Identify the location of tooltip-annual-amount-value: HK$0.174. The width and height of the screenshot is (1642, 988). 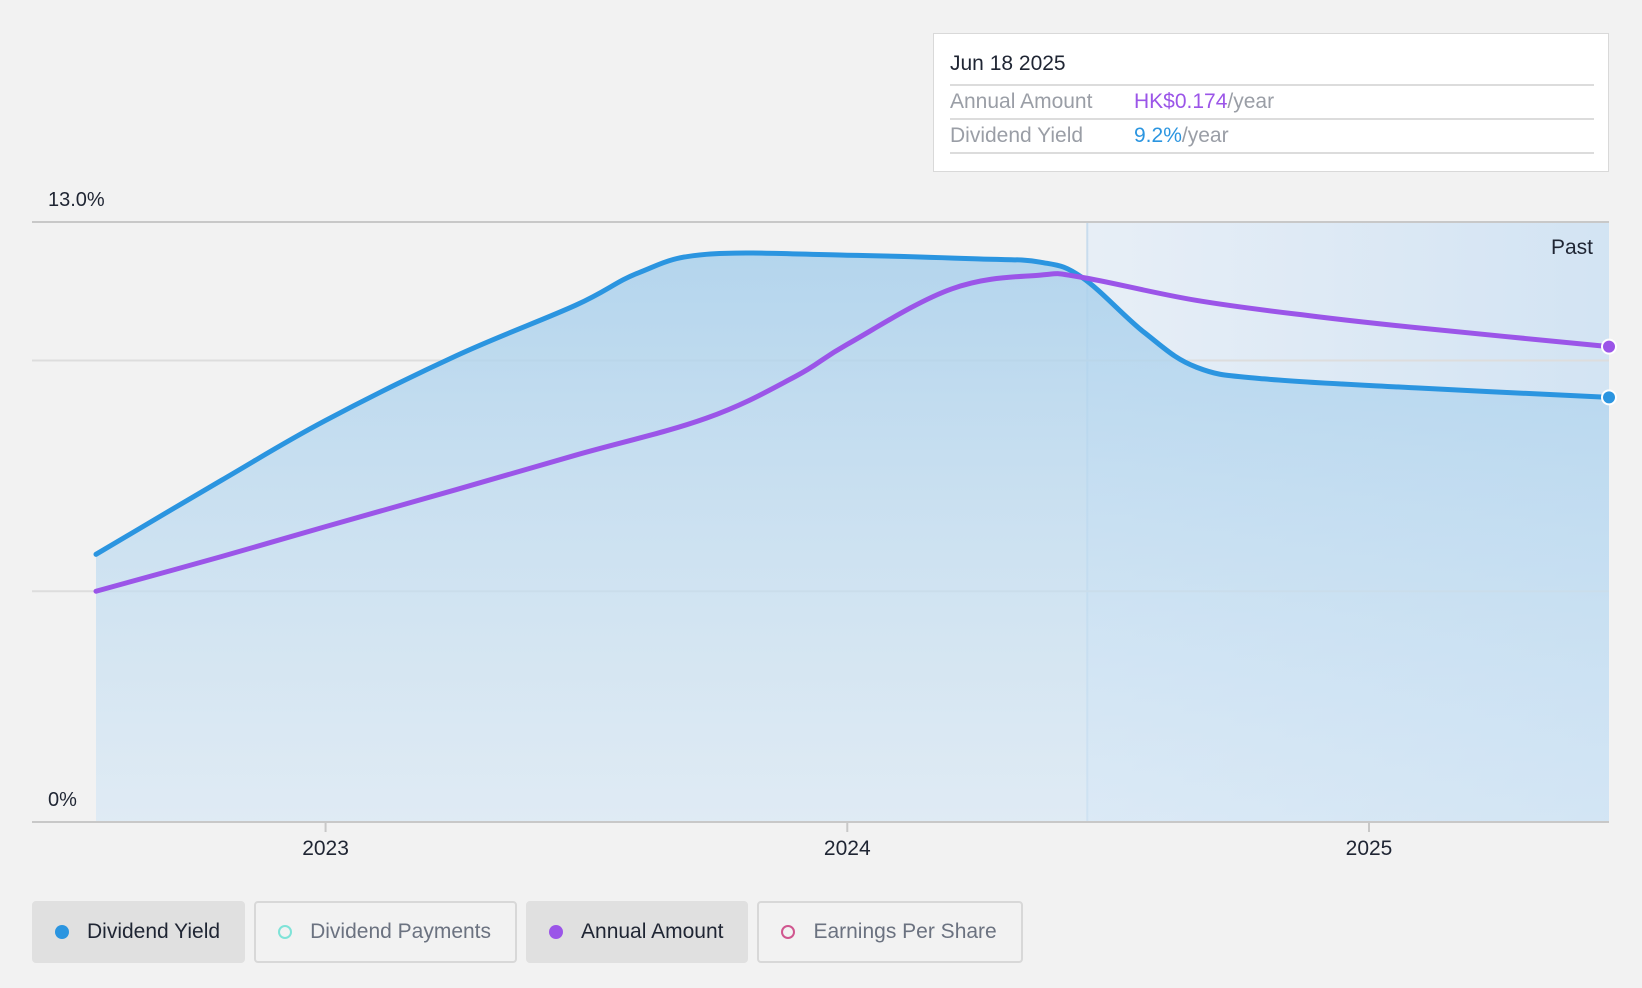
(1181, 101).